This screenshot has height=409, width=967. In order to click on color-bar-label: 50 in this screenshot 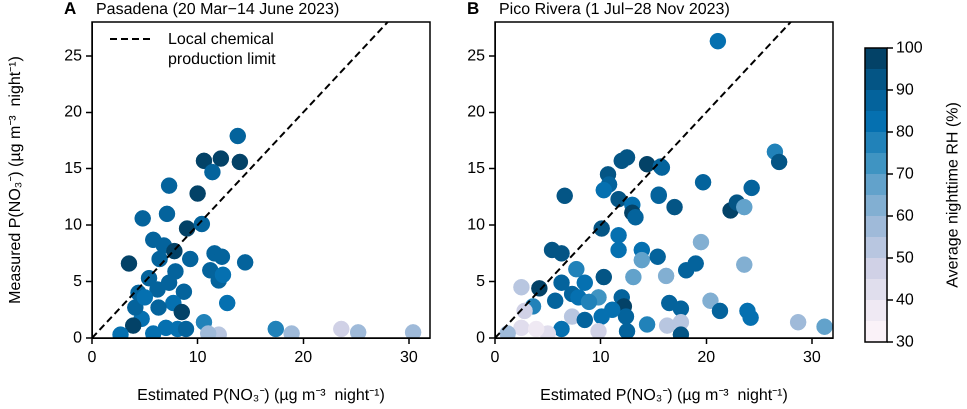, I will do `click(905, 257)`.